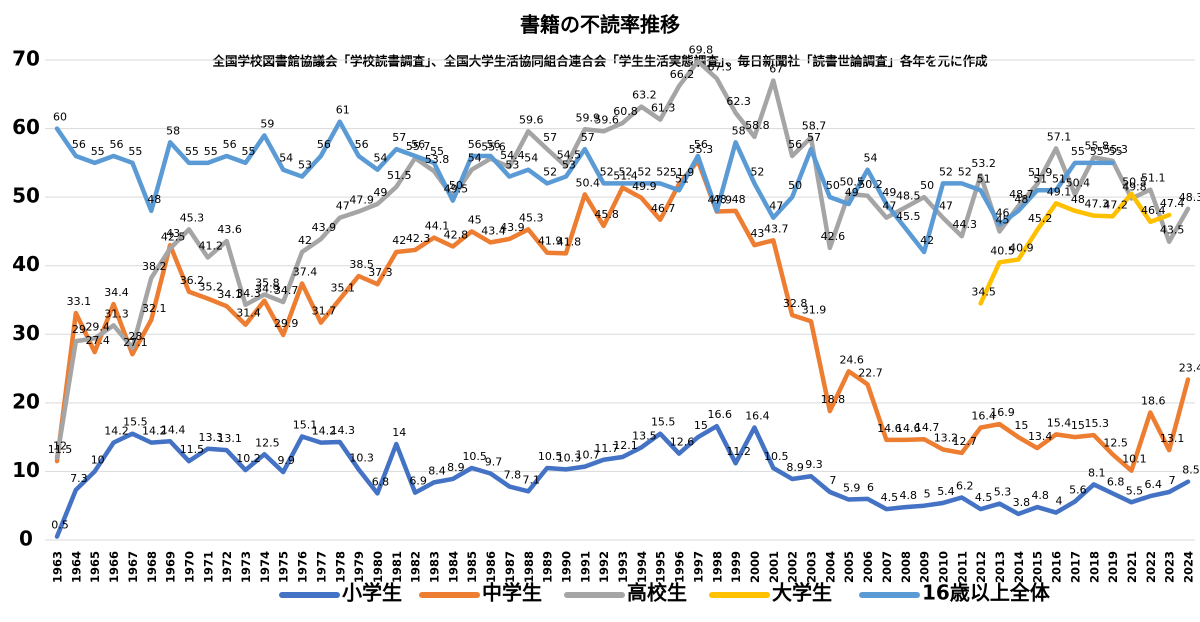 This screenshot has height=622, width=1200. Describe the element at coordinates (95, 567) in the screenshot. I see `x-tick-label: 1965` at that location.